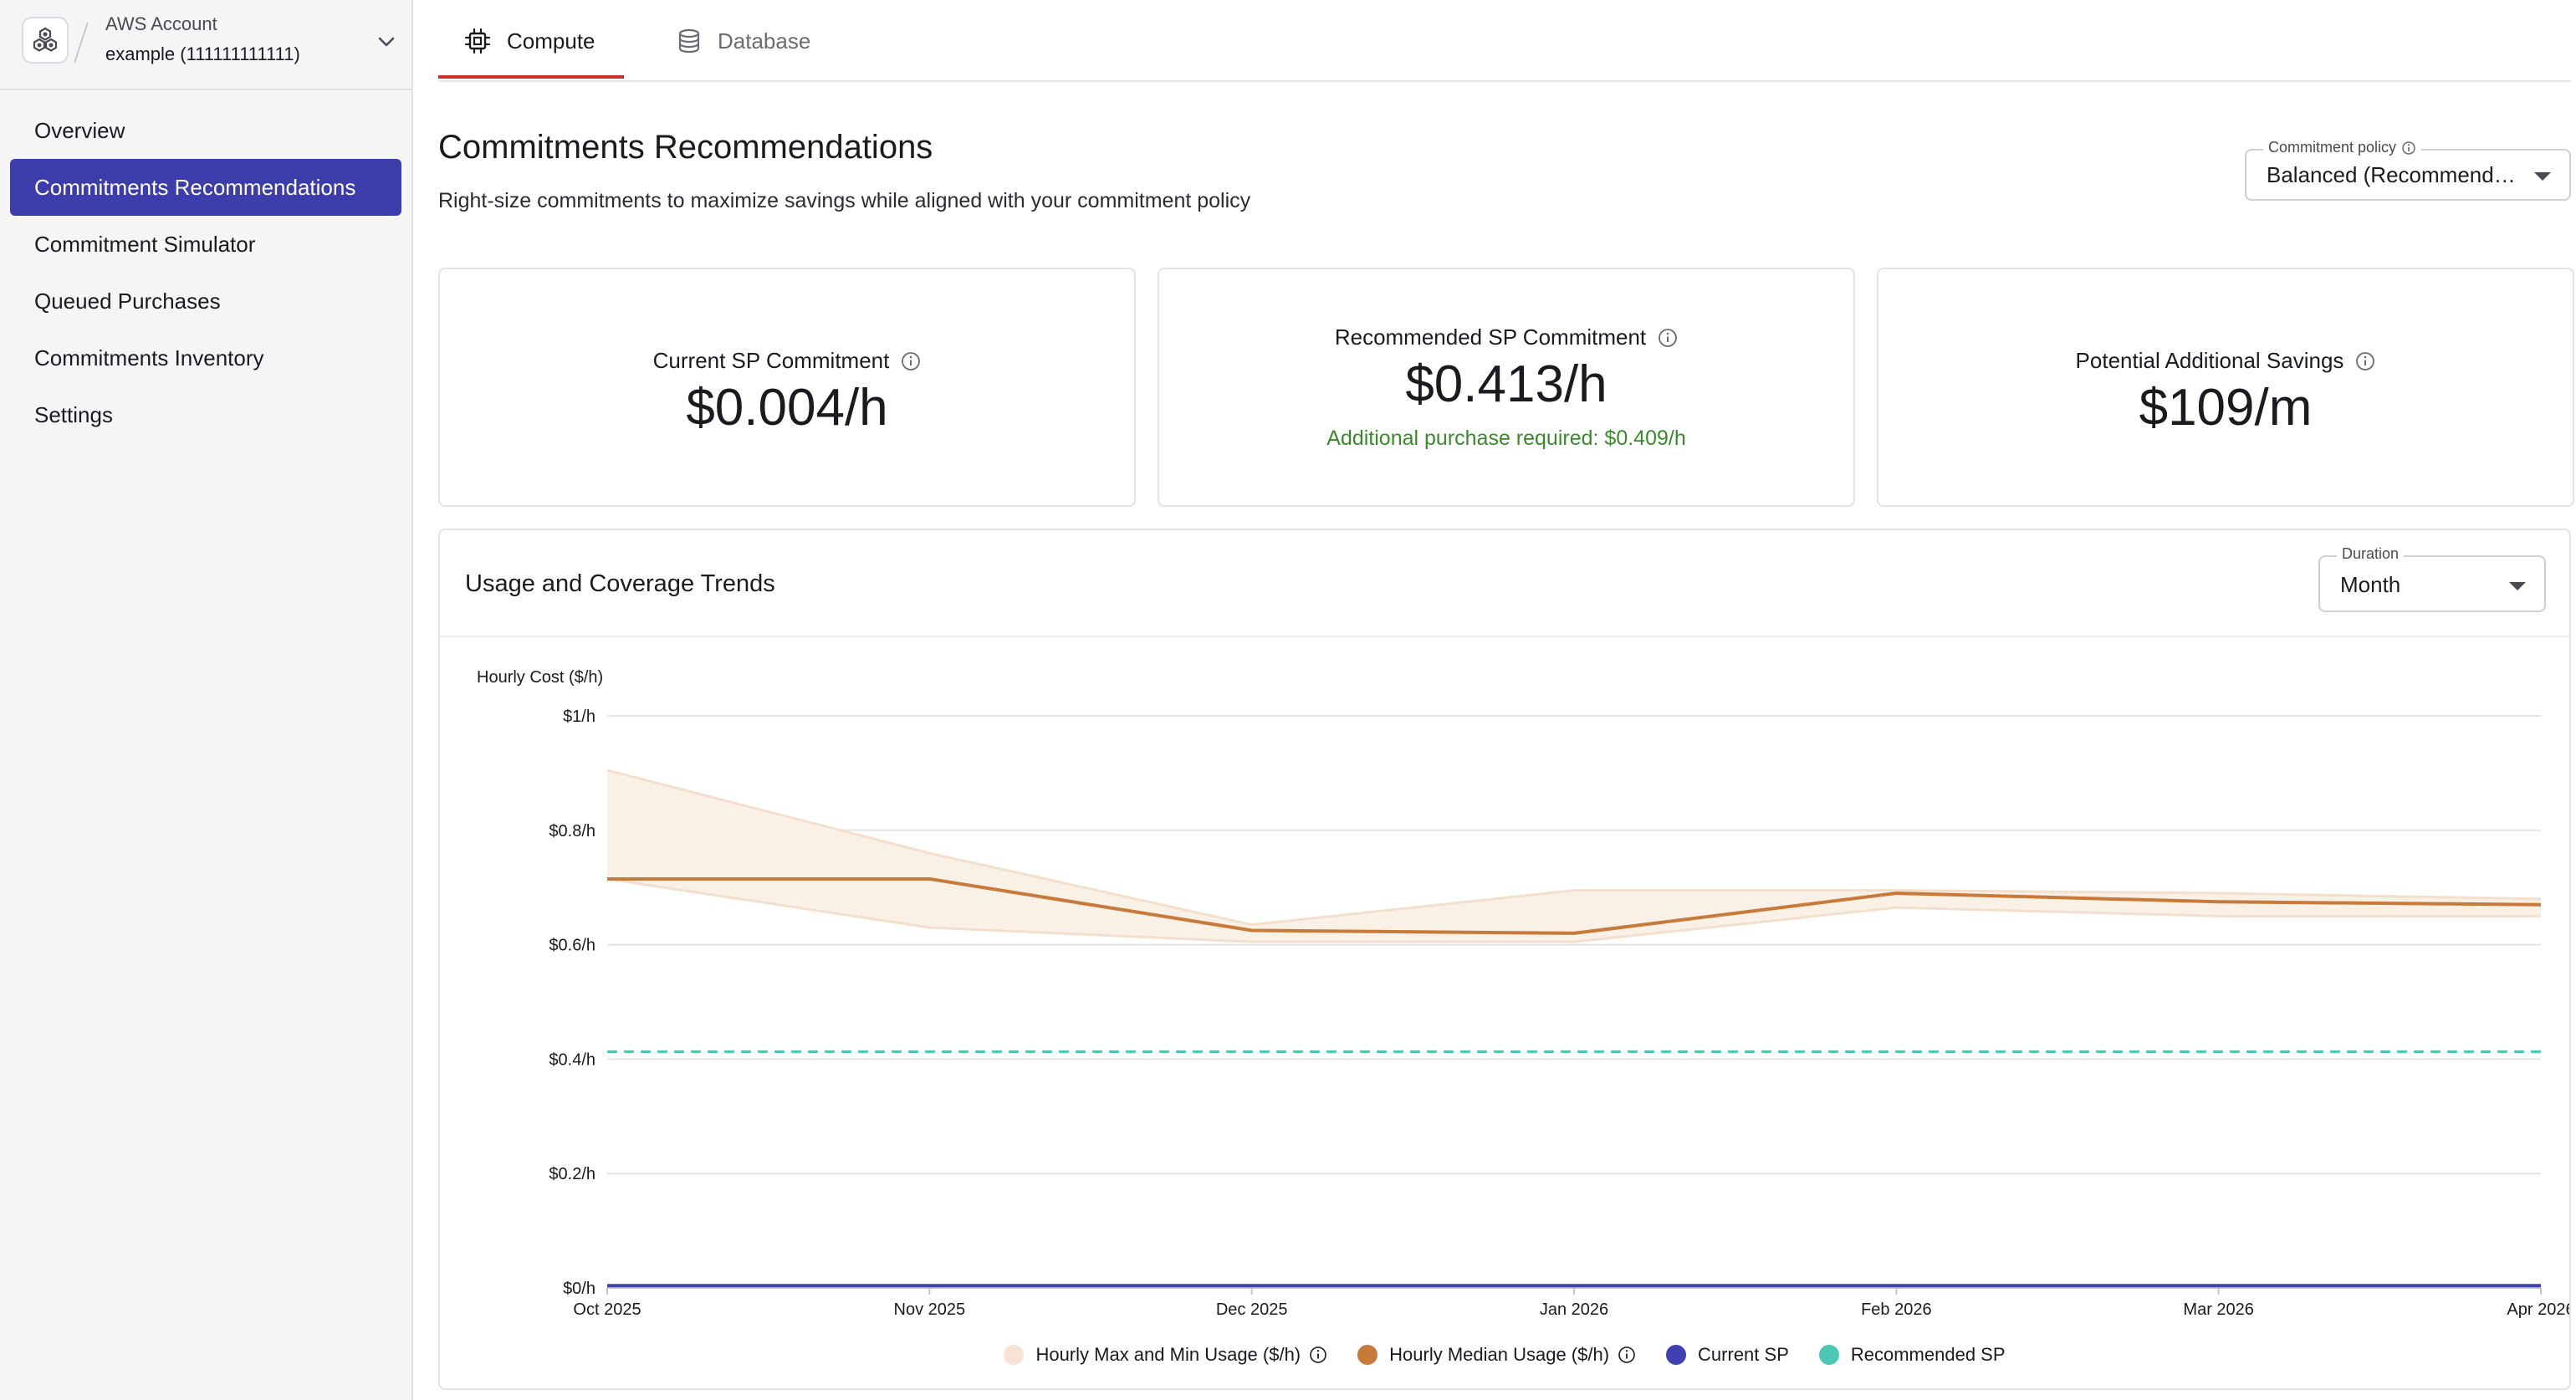 Image resolution: width=2576 pixels, height=1400 pixels. I want to click on y-tick-label: $0/h, so click(579, 1289).